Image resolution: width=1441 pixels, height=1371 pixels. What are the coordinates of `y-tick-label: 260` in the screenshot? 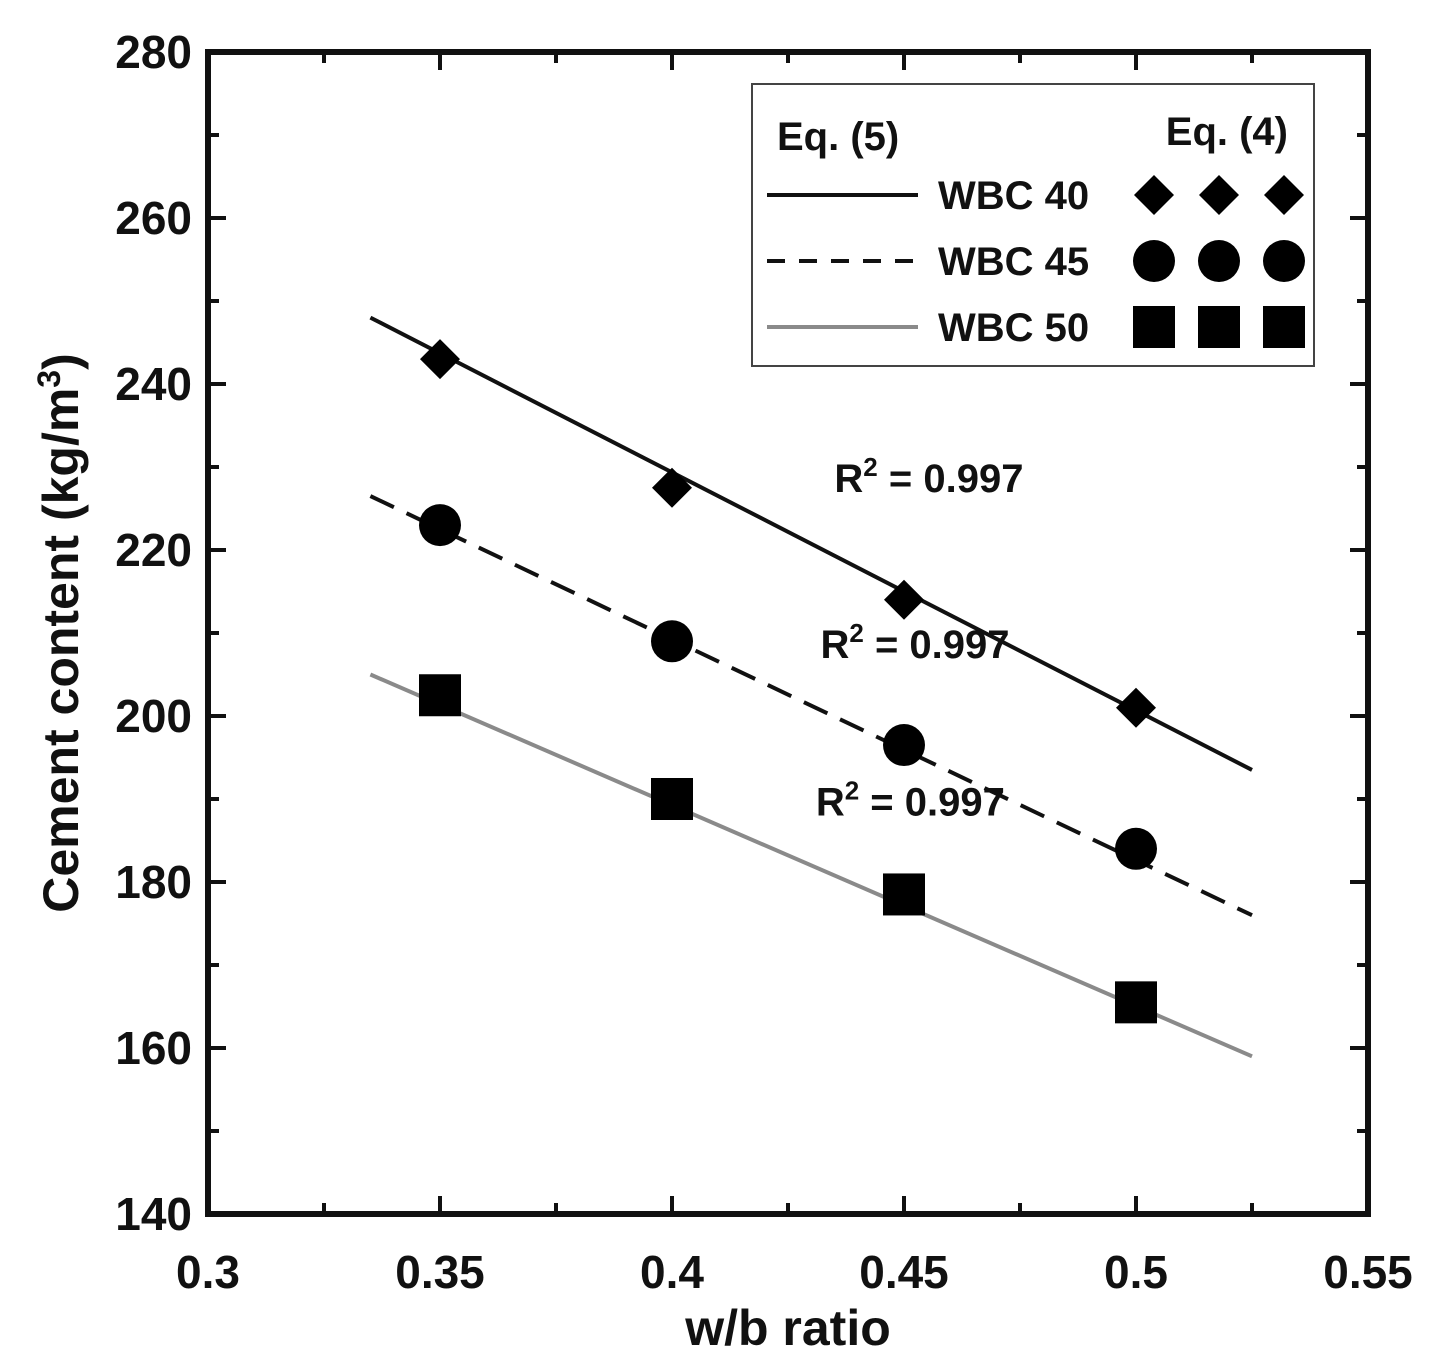 It's located at (153, 218).